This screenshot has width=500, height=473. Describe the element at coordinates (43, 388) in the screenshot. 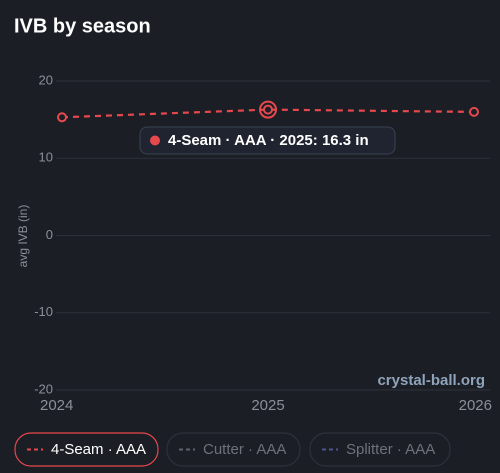

I see `y-tick-label: -20` at that location.